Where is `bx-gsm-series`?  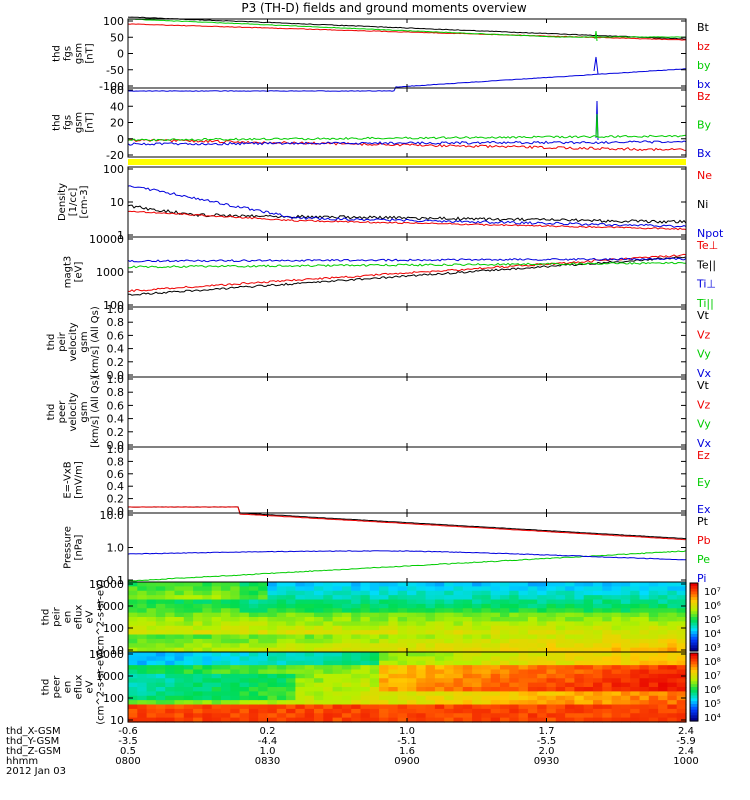
bx-gsm-series is located at coordinates (407, 143).